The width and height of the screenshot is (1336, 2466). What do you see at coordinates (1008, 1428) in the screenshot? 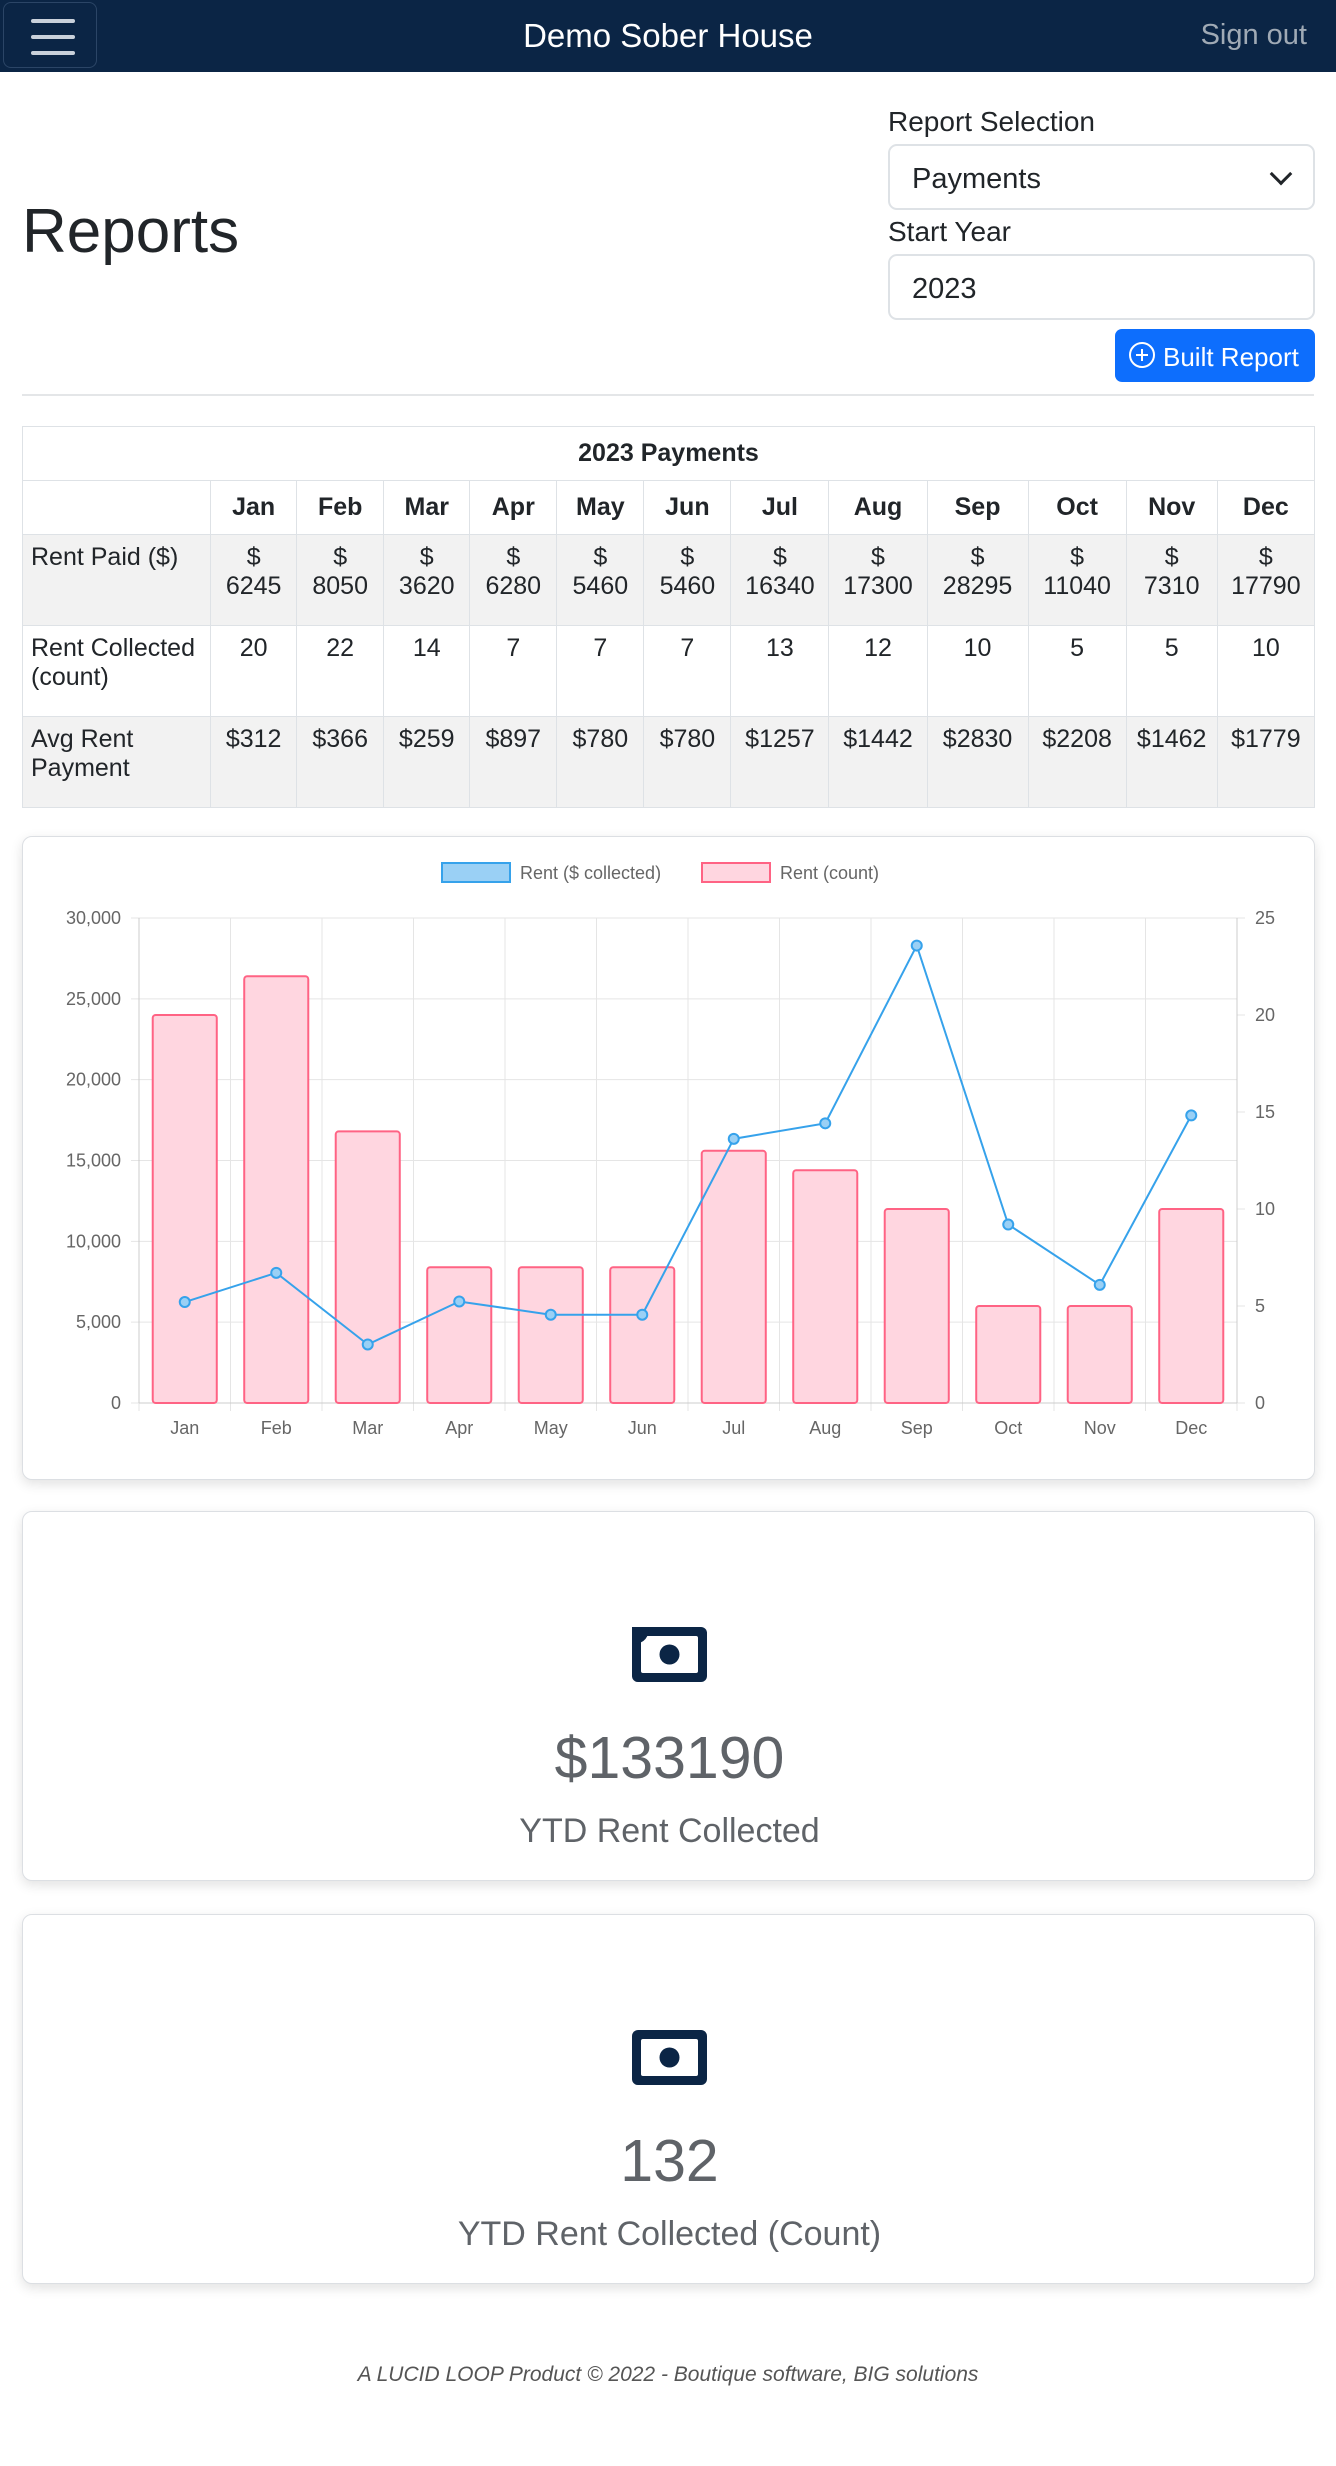
I see `x-tick-label: Oct` at bounding box center [1008, 1428].